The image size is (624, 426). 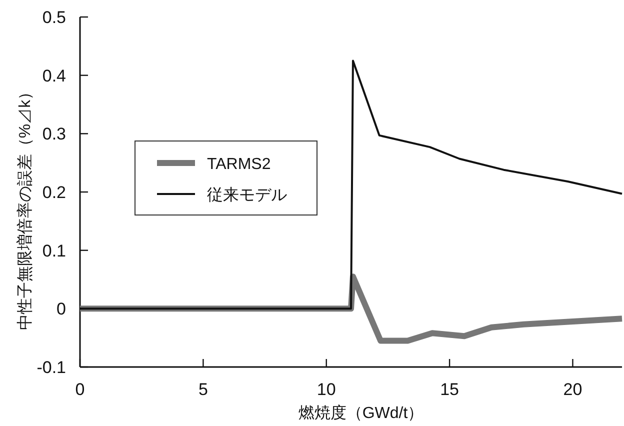 What do you see at coordinates (51, 367) in the screenshot?
I see `y-tick-label: -0.1` at bounding box center [51, 367].